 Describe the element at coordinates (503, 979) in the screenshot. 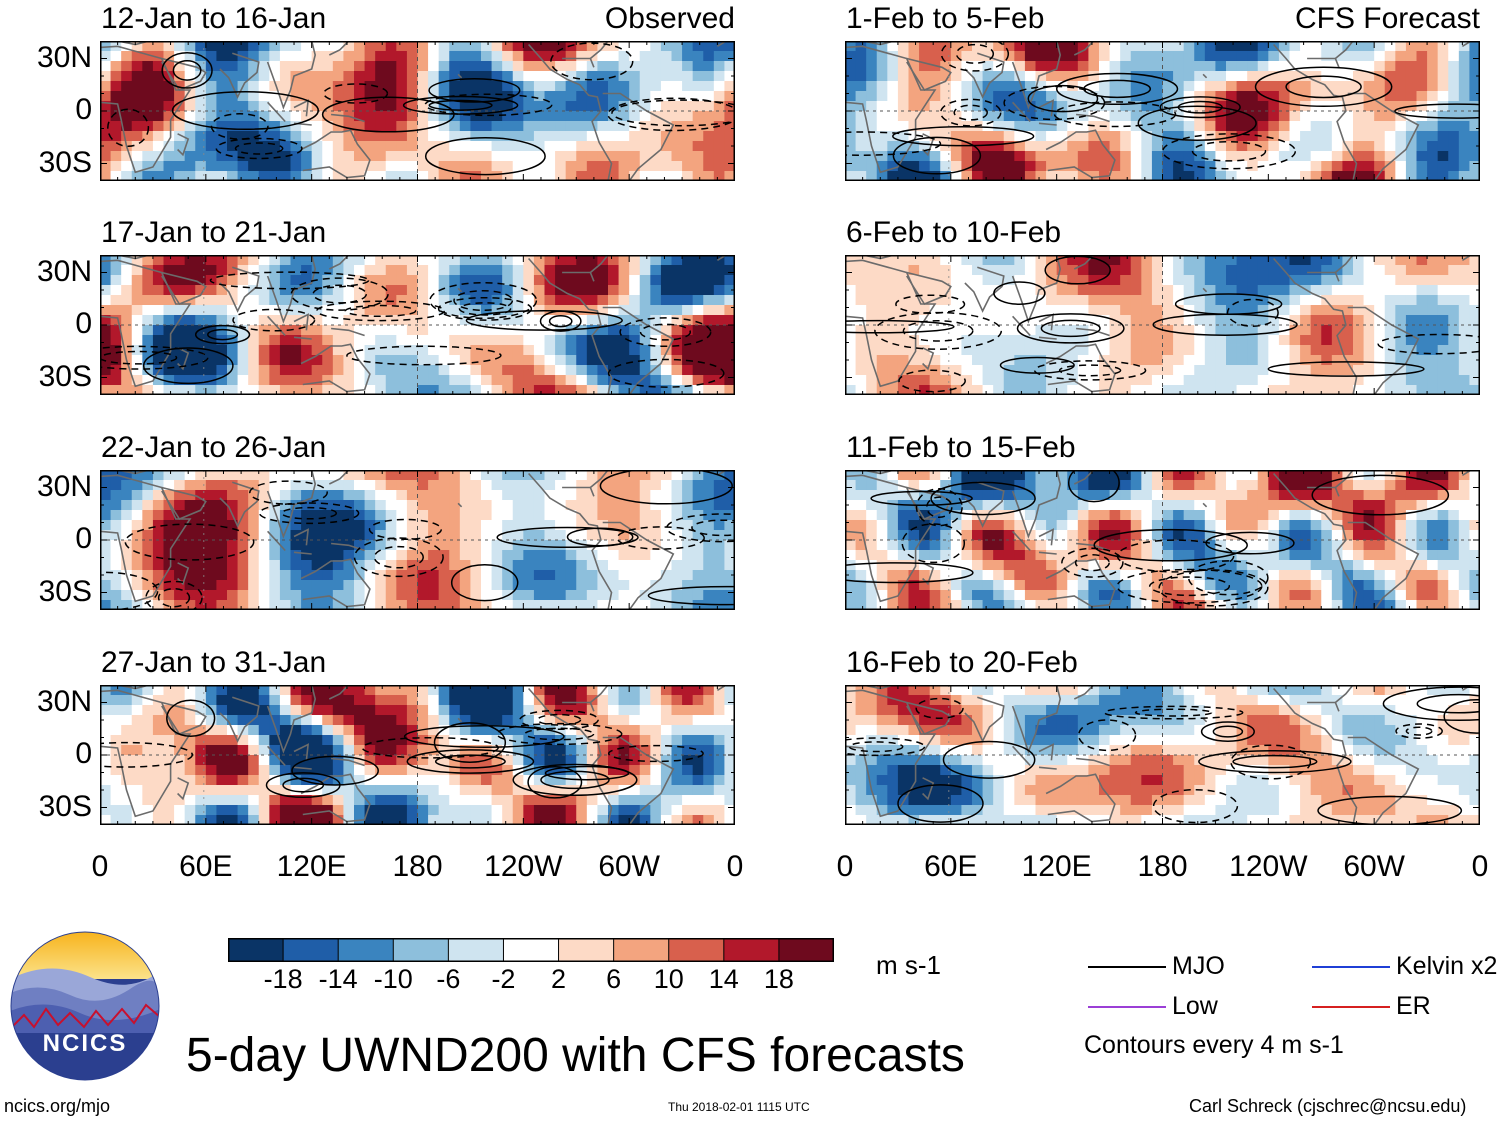

I see `colorbar-tick-label: -2` at that location.